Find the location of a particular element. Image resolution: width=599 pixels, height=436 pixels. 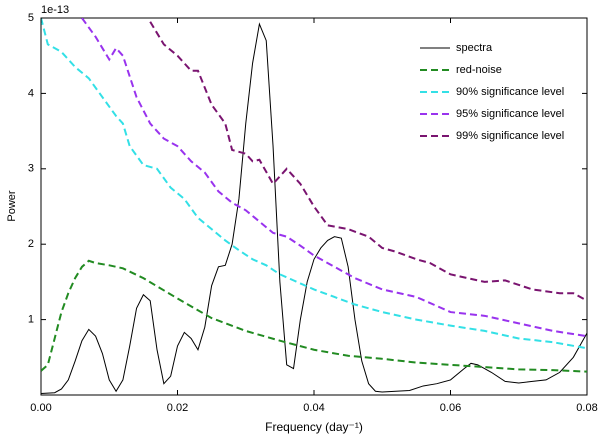

legend-label: spectra is located at coordinates (474, 48).